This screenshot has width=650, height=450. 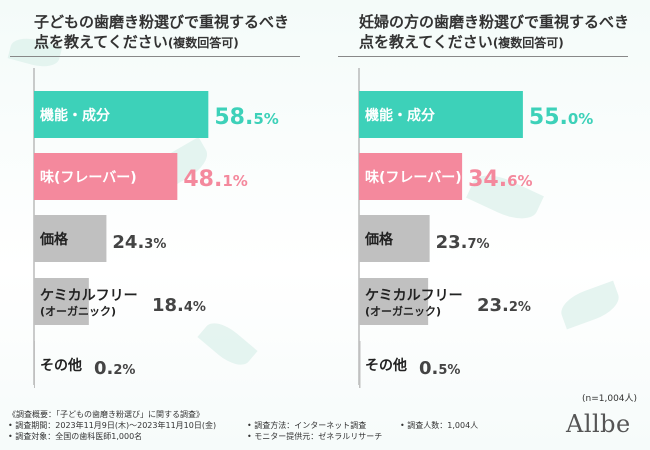 What do you see at coordinates (89, 296) in the screenshot?
I see `left-category-label-3: ケミカルフリー` at bounding box center [89, 296].